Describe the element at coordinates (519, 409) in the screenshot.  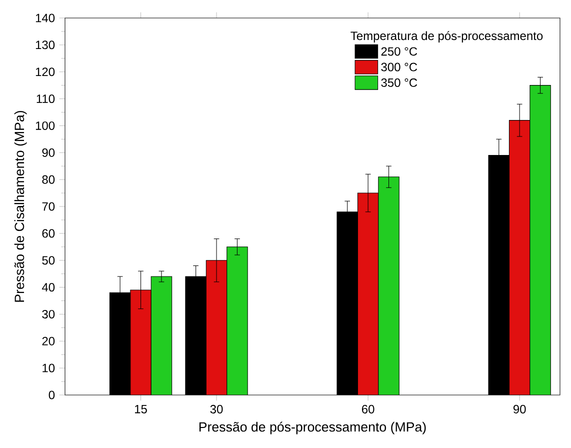
I see `x-tick-label: 90` at that location.